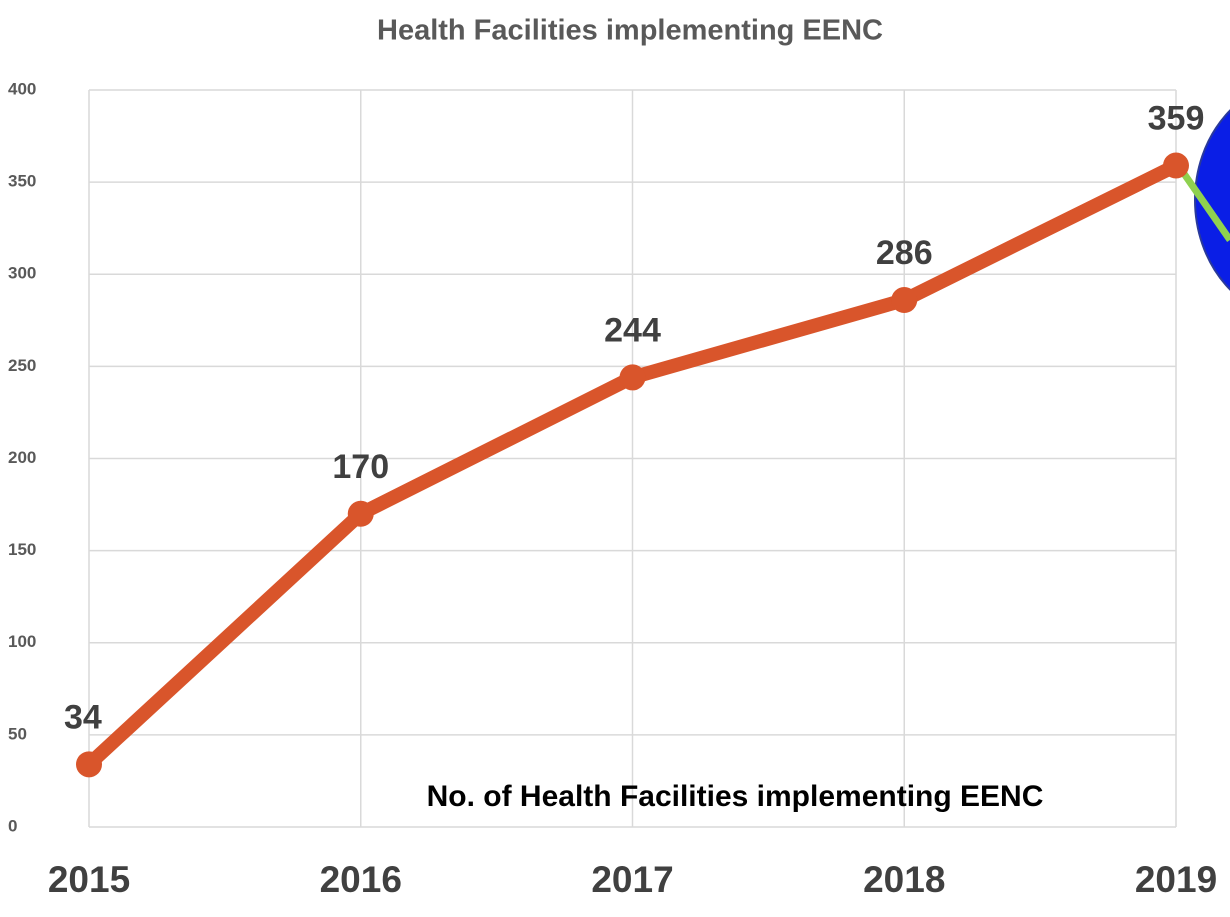  What do you see at coordinates (1176, 119) in the screenshot?
I see `data-label: 359` at bounding box center [1176, 119].